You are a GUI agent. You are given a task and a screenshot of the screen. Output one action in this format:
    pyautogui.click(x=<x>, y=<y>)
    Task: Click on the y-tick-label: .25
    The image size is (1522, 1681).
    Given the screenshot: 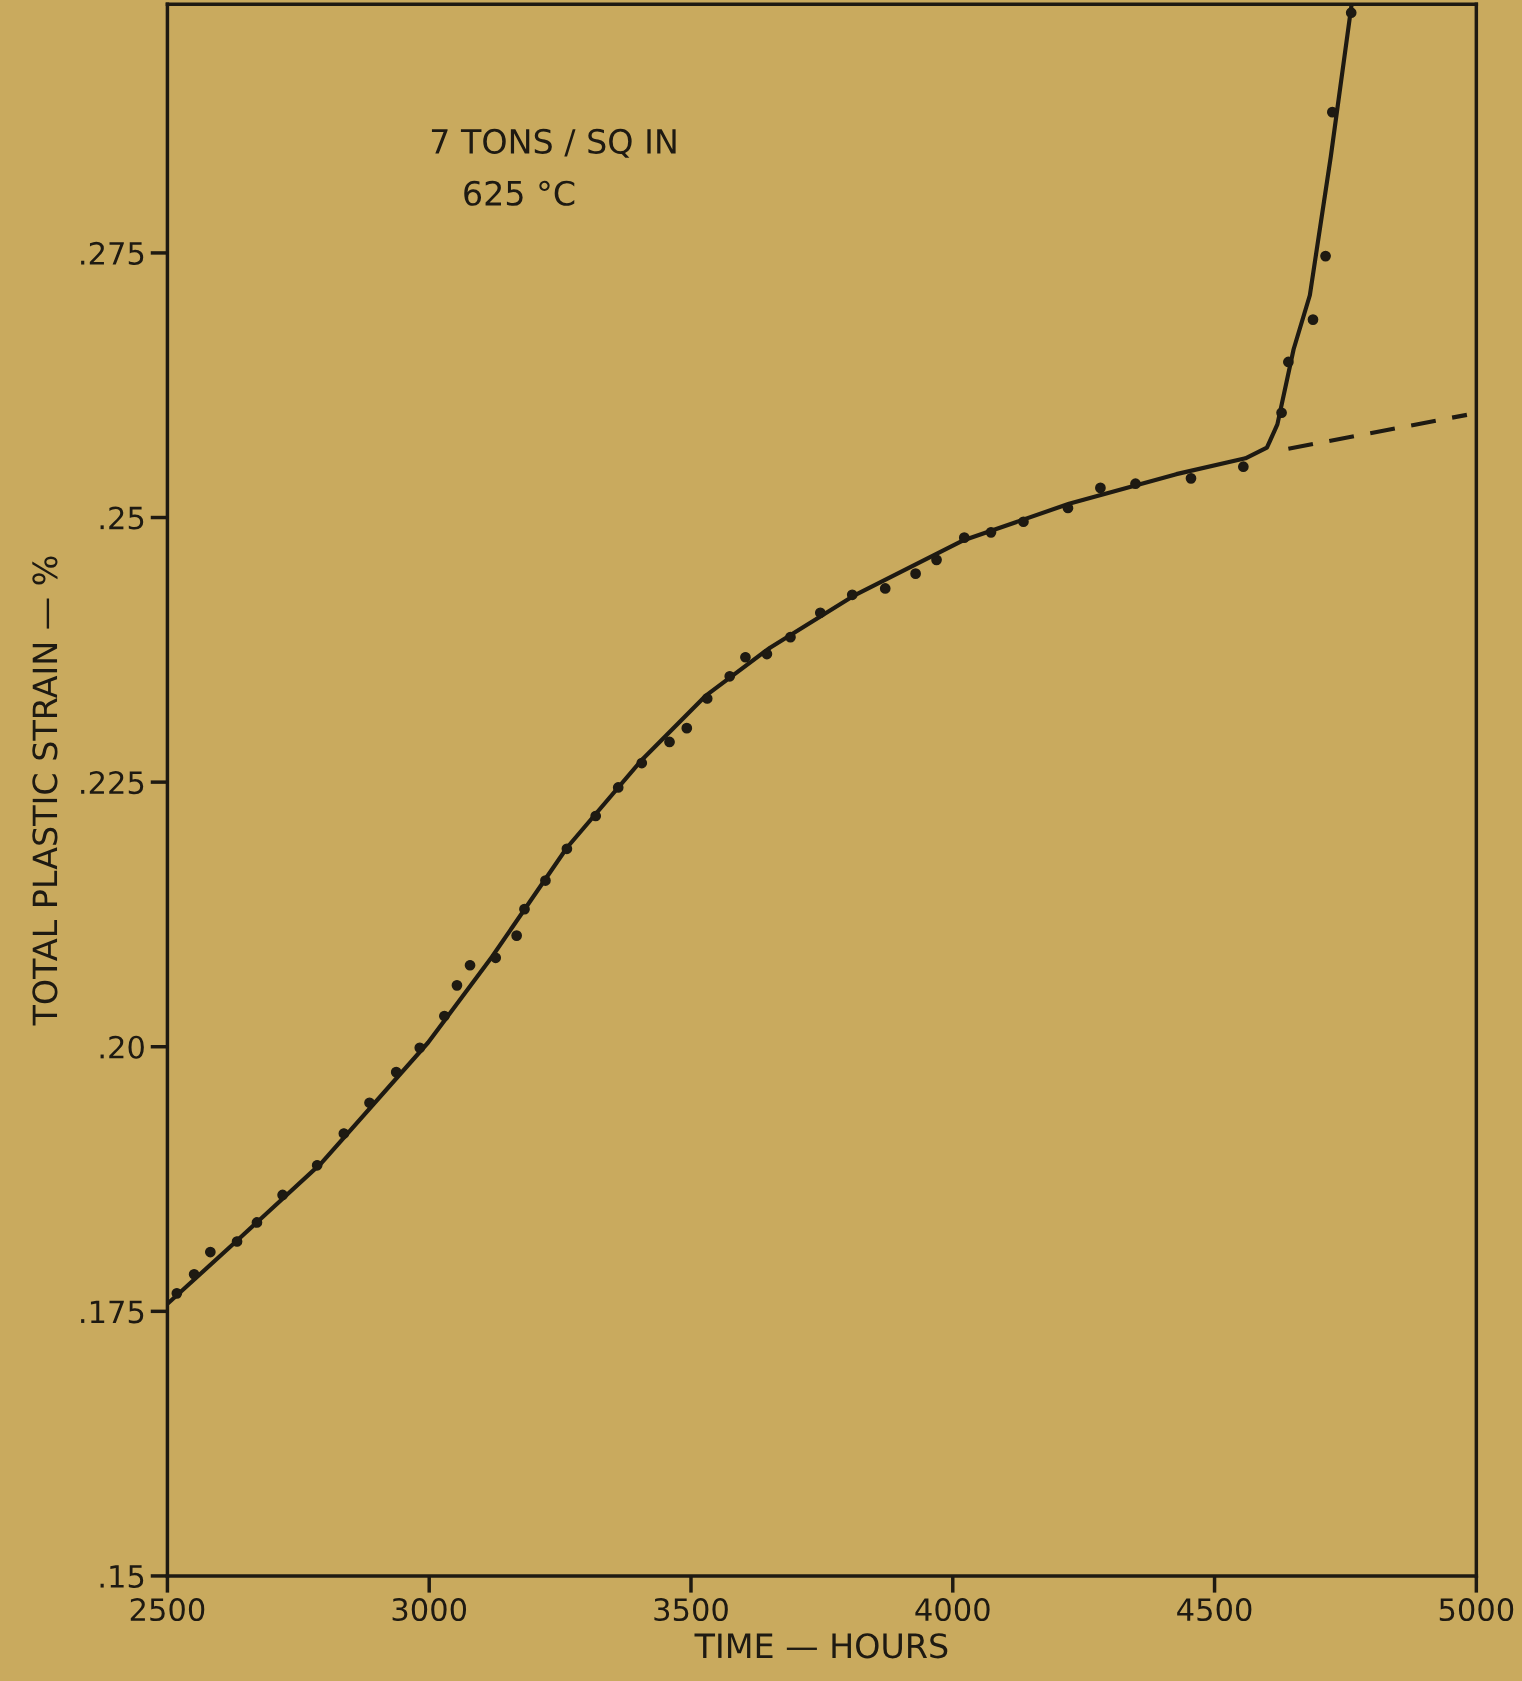 What is the action you would take?
    pyautogui.click(x=122, y=518)
    